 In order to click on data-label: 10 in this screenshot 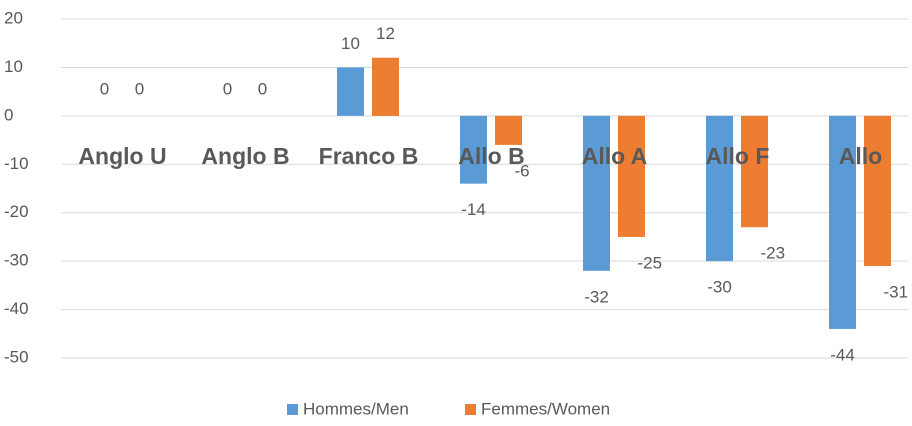, I will do `click(350, 43)`.